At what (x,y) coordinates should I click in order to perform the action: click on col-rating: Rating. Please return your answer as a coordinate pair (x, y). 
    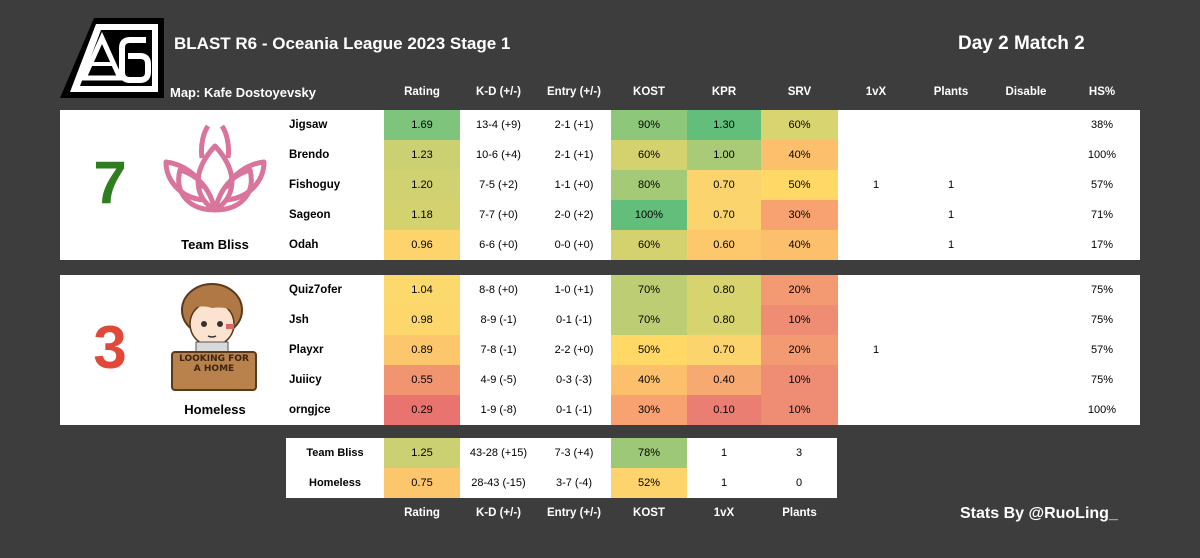
    Looking at the image, I should click on (422, 92).